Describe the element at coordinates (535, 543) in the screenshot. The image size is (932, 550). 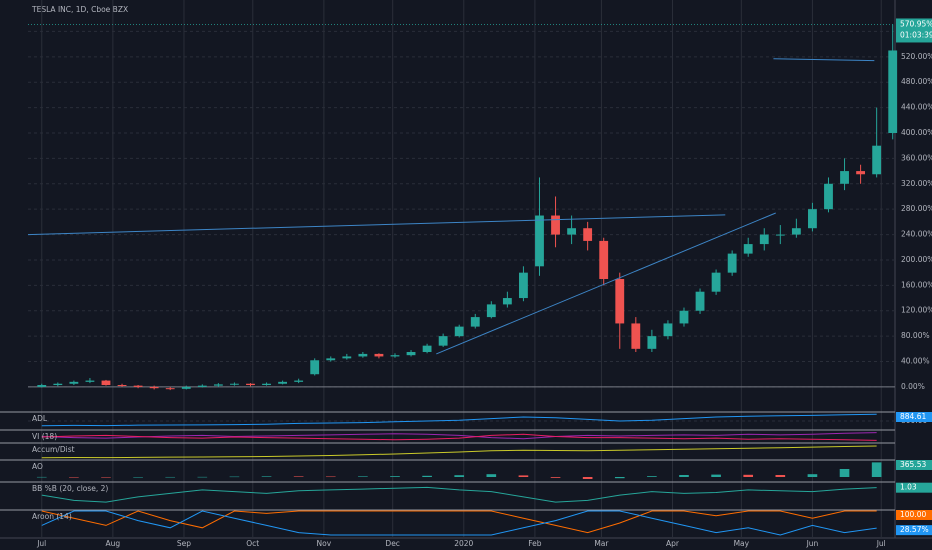
I see `x-tick-label: Feb` at that location.